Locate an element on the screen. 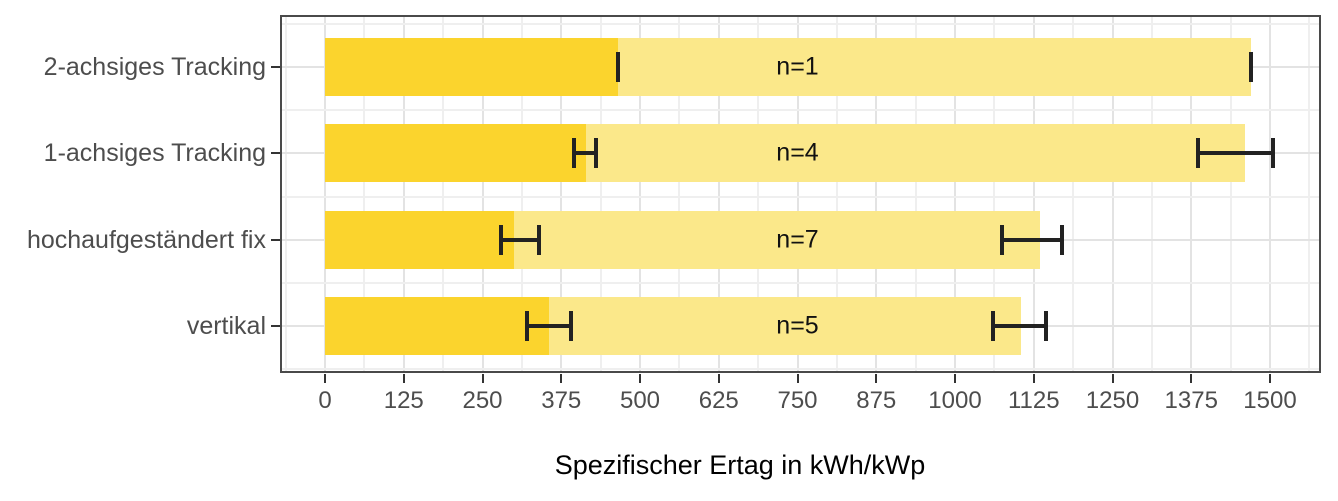 The image size is (1338, 501). x-axis-tick-label: 1000 is located at coordinates (955, 400).